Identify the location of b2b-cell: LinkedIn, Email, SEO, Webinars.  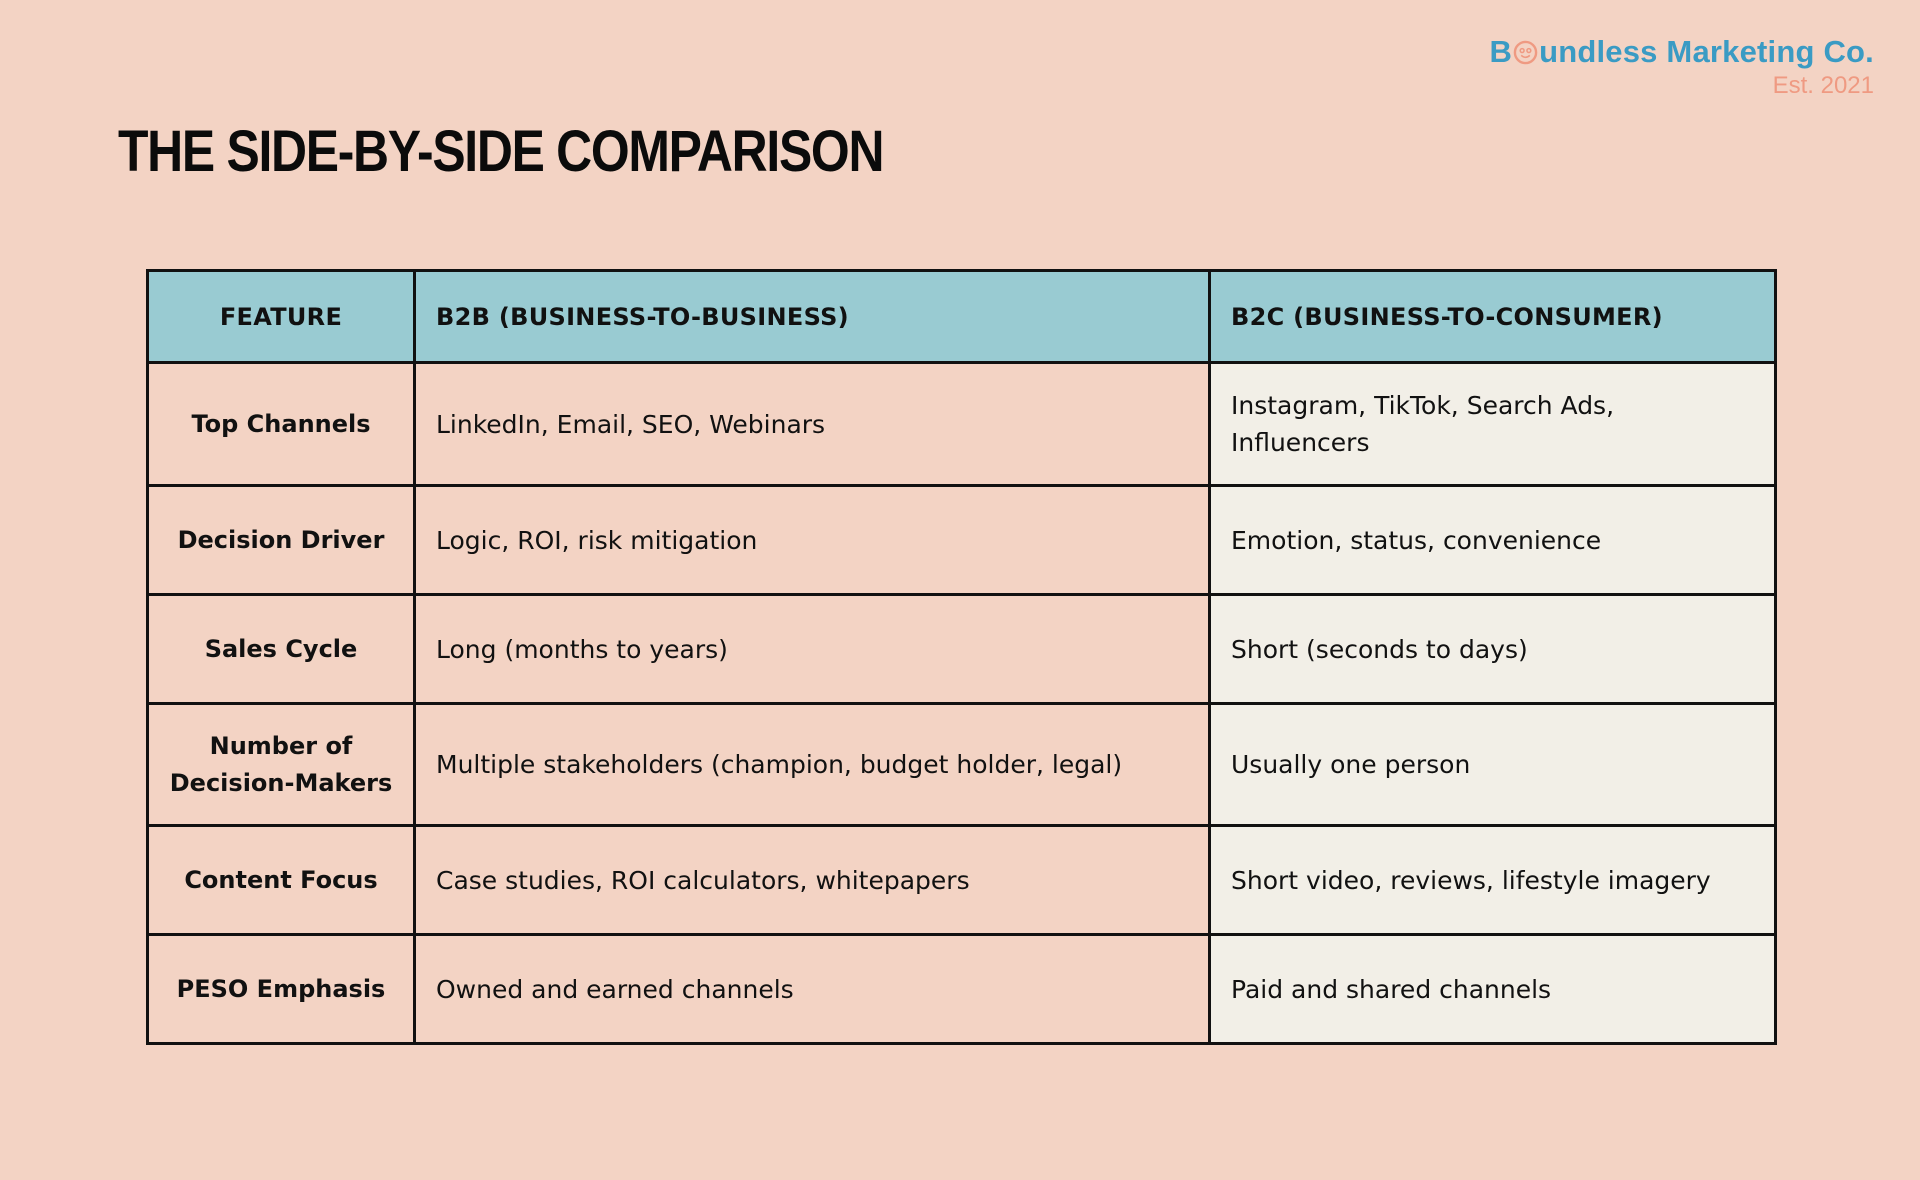
(812, 424).